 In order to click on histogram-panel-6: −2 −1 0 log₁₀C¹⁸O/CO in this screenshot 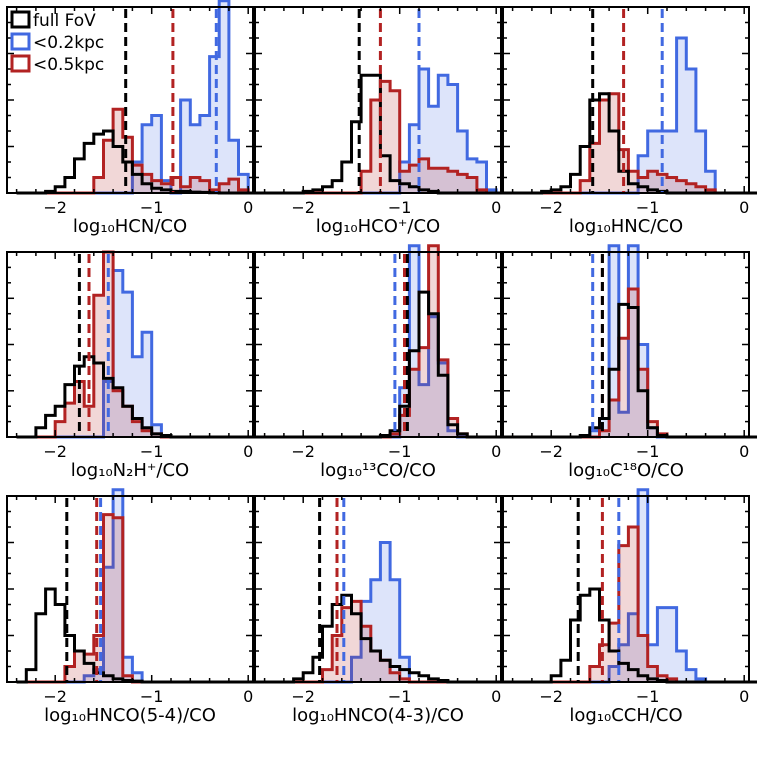, I will do `click(629, 362)`.